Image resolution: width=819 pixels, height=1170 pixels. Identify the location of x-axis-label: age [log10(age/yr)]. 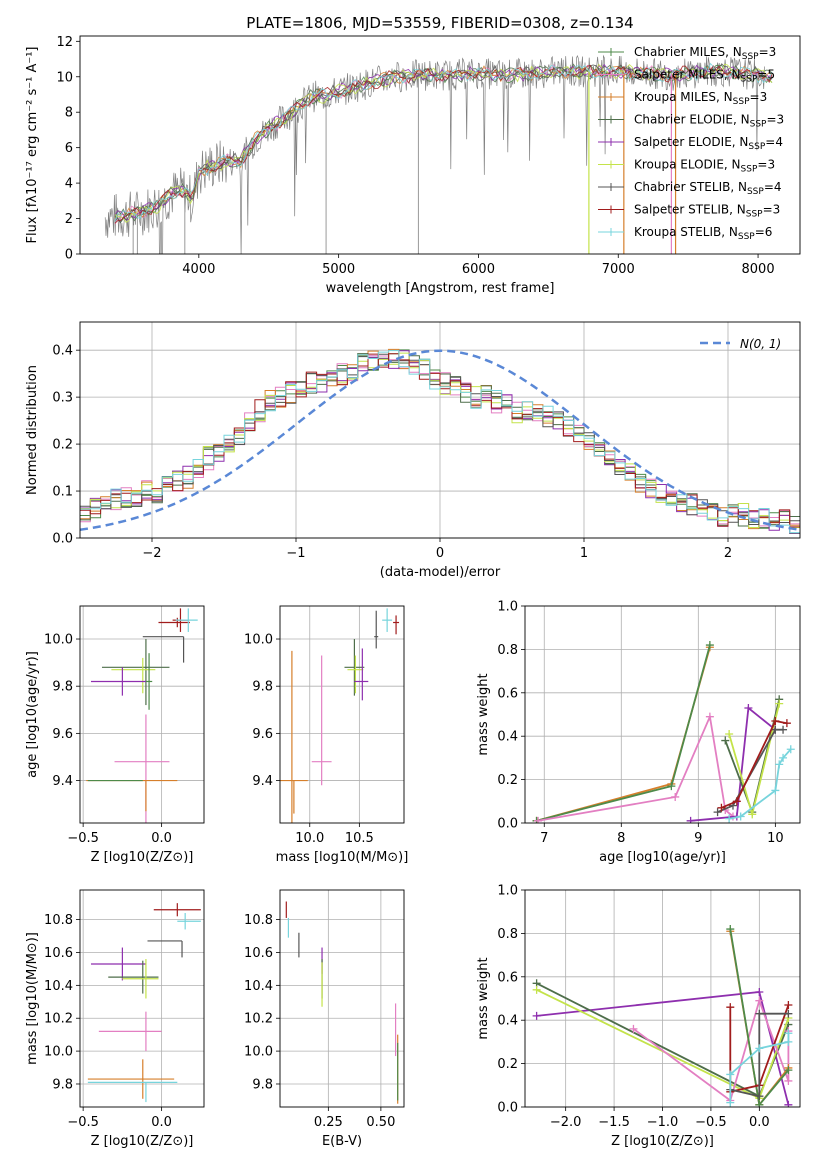
(662, 857).